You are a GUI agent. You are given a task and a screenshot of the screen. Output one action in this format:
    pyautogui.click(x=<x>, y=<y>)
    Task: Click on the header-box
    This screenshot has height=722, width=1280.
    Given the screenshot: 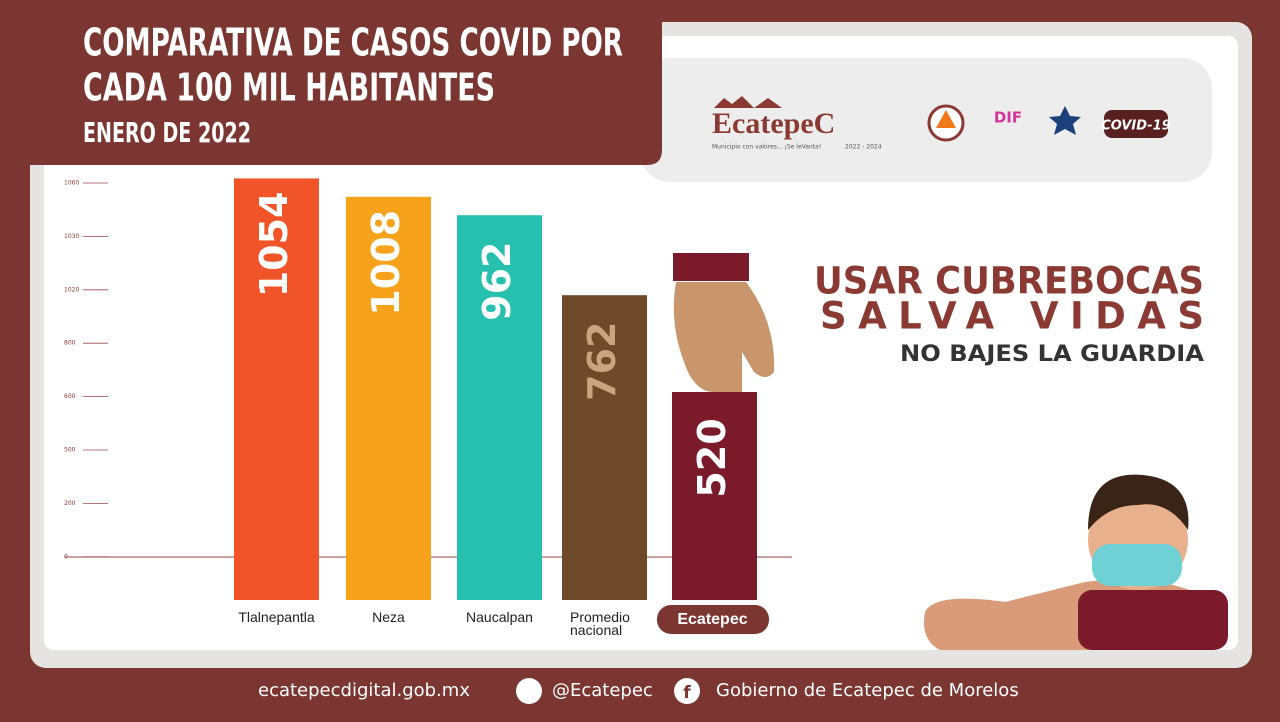 What is the action you would take?
    pyautogui.click(x=331, y=82)
    